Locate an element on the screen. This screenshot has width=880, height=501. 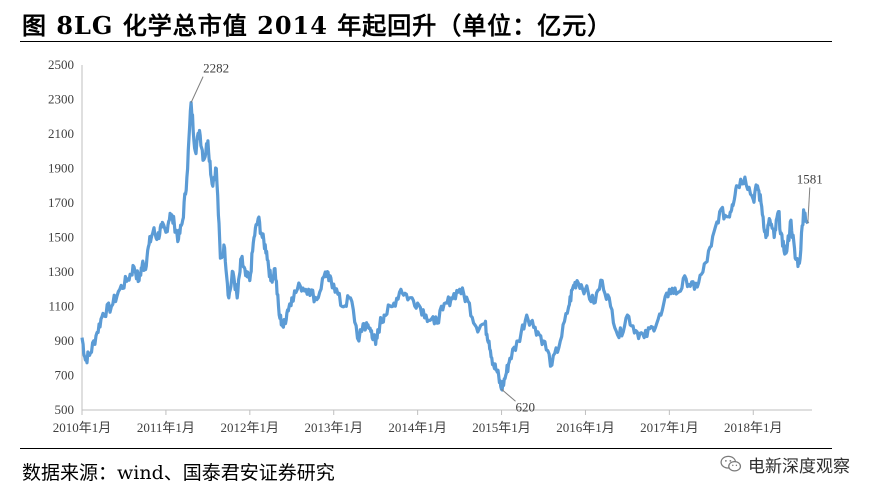
x-tick-label: 2015年1月 is located at coordinates (501, 427).